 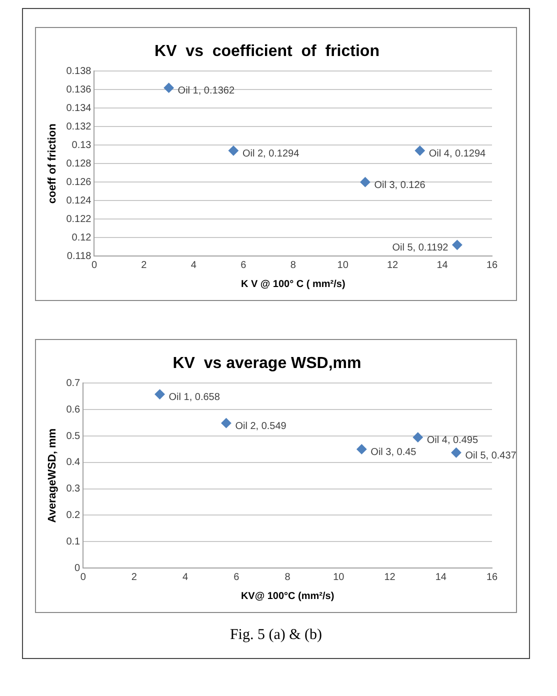 What do you see at coordinates (261, 426) in the screenshot?
I see `data-label: Oil 2, 0.549` at bounding box center [261, 426].